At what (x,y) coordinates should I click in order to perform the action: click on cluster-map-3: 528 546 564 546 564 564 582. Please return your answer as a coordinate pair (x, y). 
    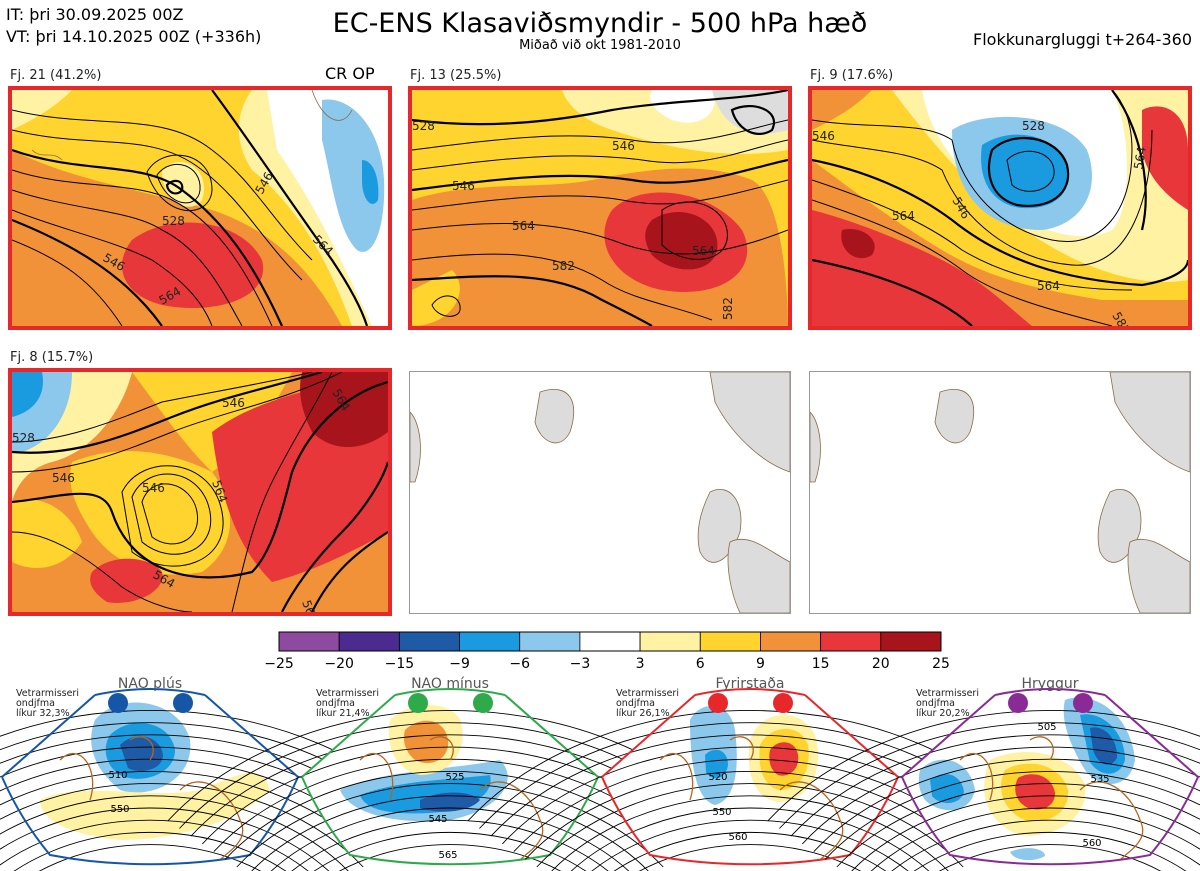
    Looking at the image, I should click on (1000, 208).